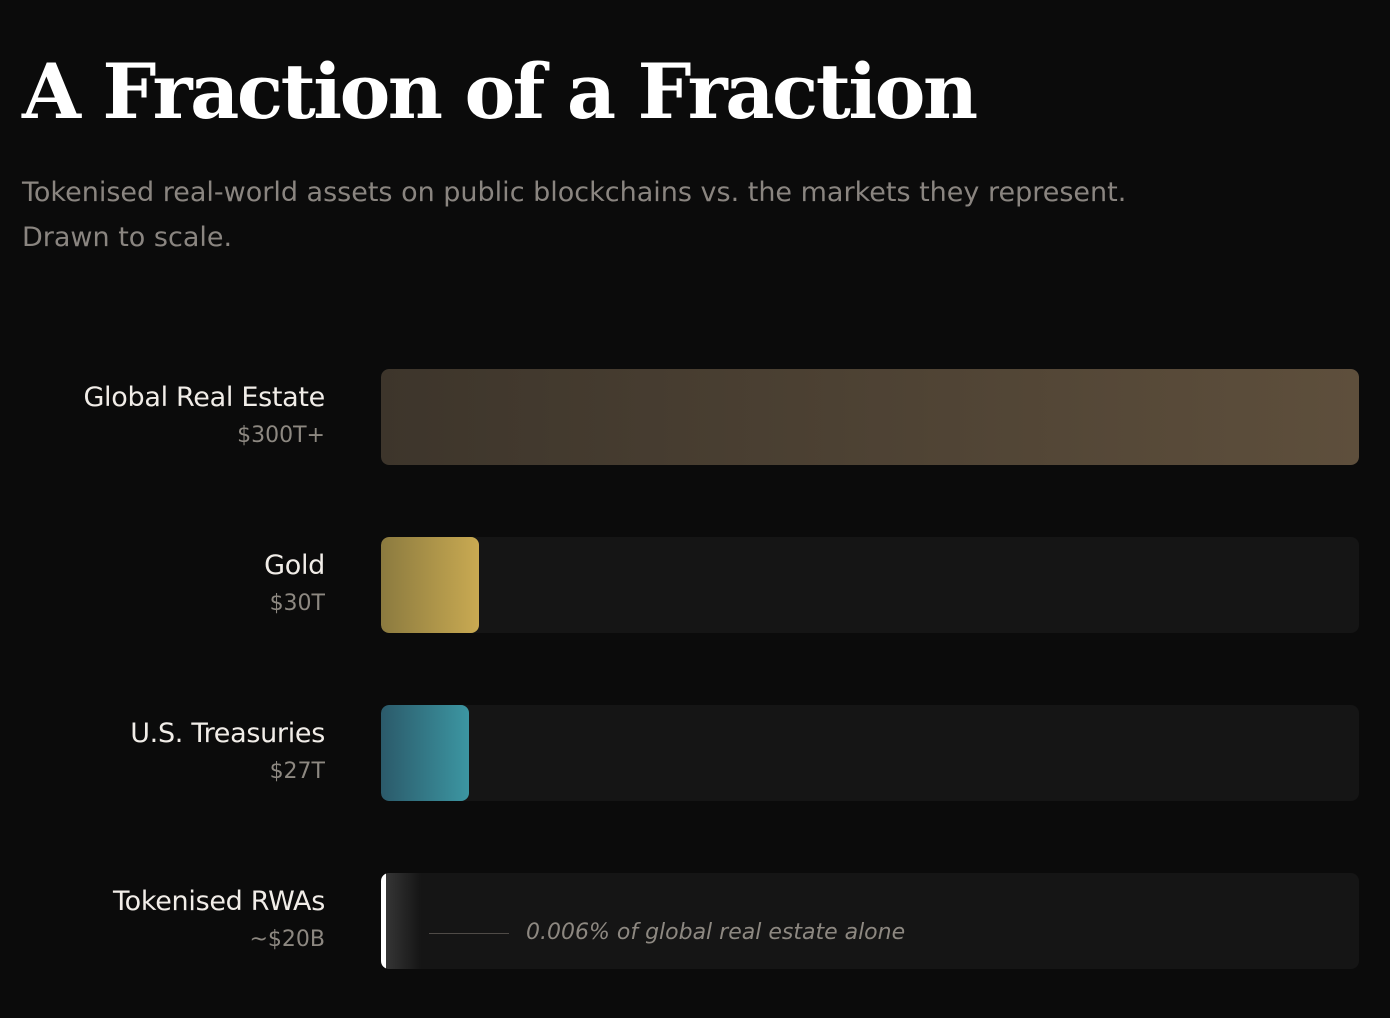  What do you see at coordinates (297, 771) in the screenshot?
I see `bar-value-label: $27T` at bounding box center [297, 771].